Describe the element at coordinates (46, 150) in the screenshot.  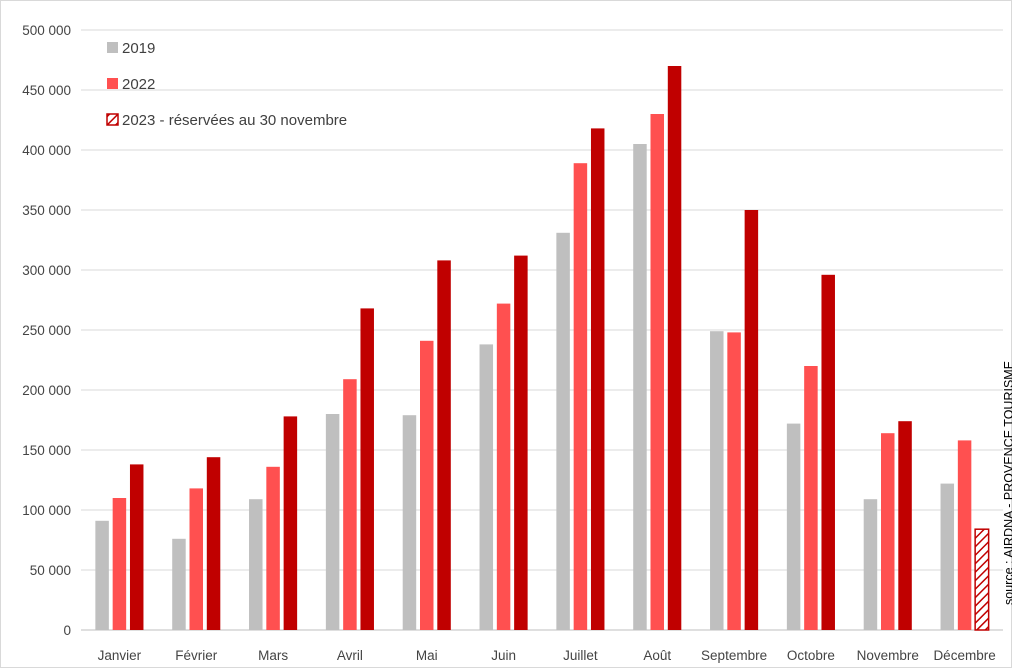
I see `y-tick-label: 400 000` at that location.